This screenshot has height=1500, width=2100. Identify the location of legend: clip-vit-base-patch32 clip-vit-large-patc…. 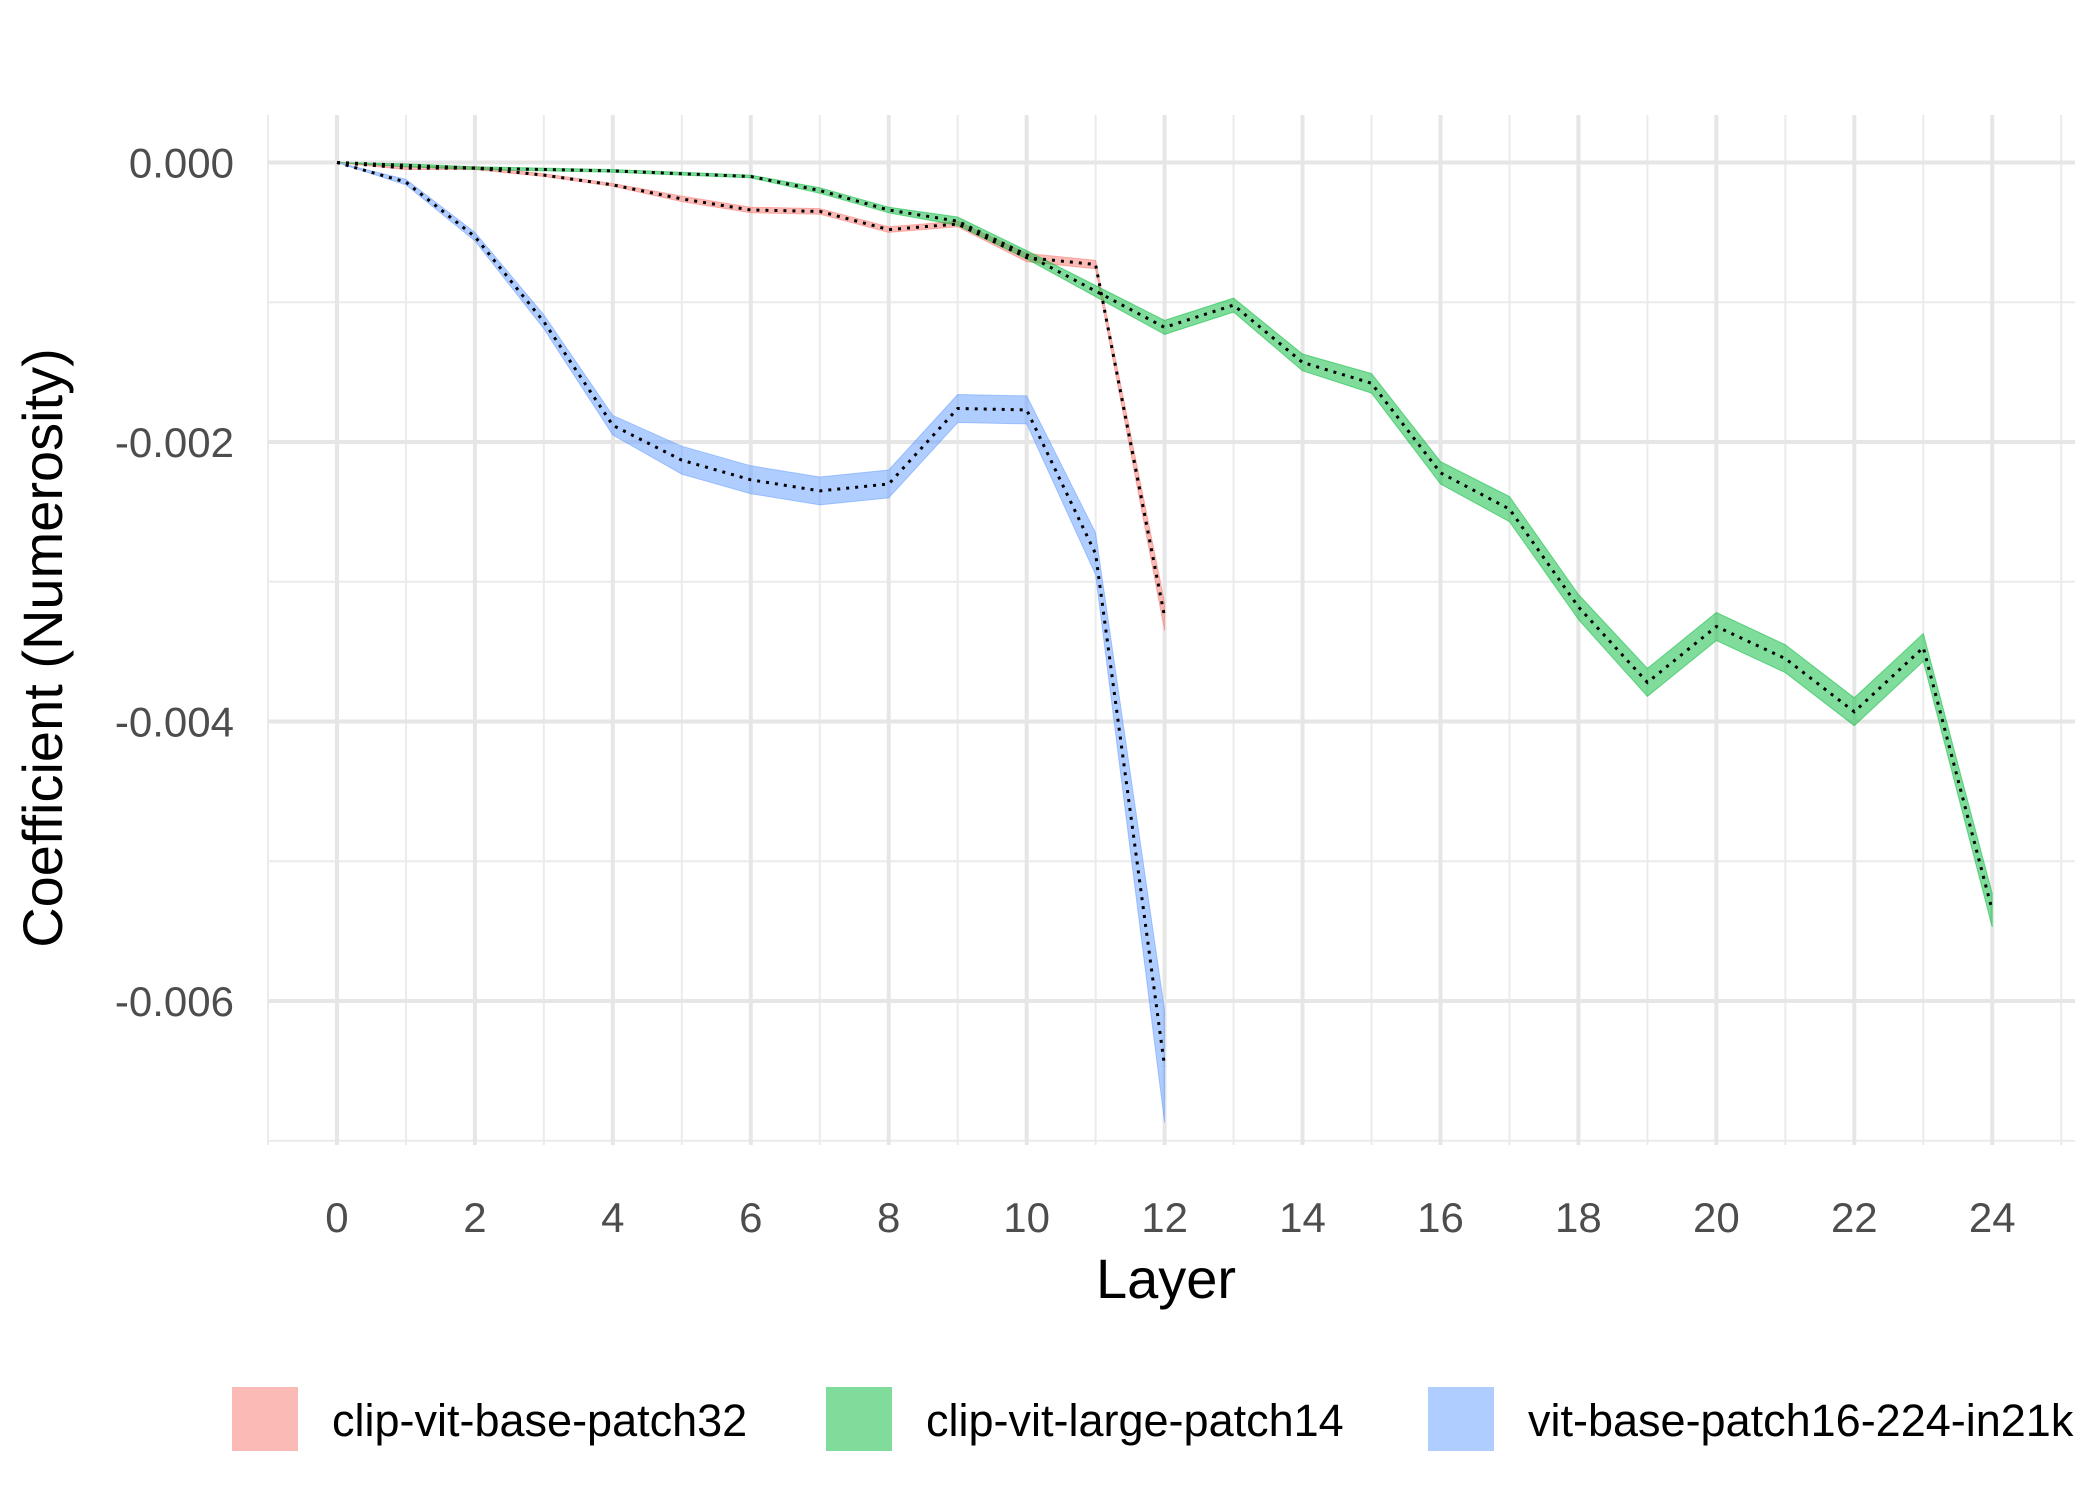
(1153, 1419).